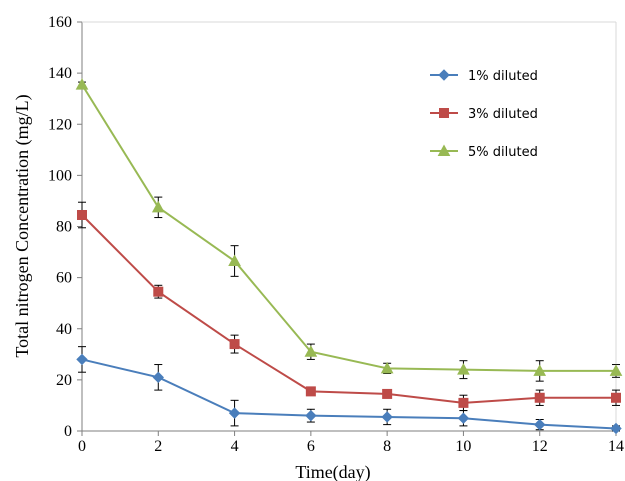 The height and width of the screenshot is (481, 625). Describe the element at coordinates (503, 76) in the screenshot. I see `legend-label: 1% diluted` at that location.